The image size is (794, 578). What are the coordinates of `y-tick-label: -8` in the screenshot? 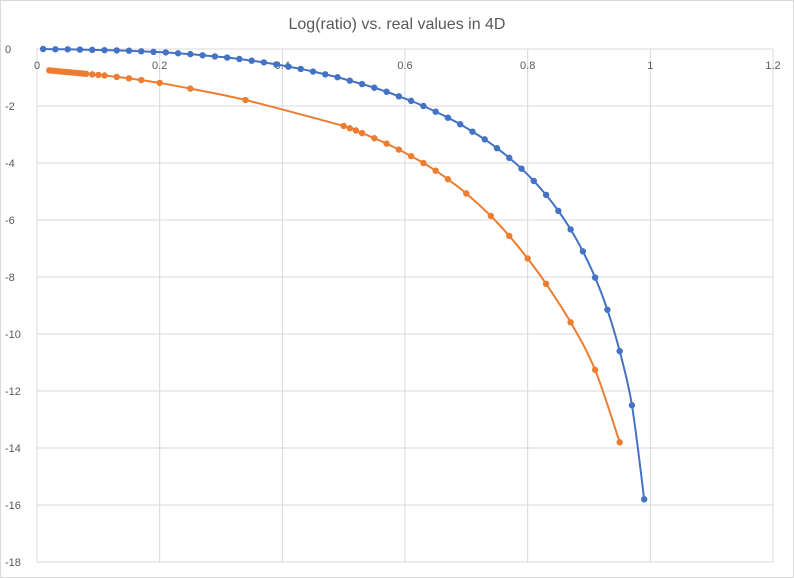 It's located at (10, 278).